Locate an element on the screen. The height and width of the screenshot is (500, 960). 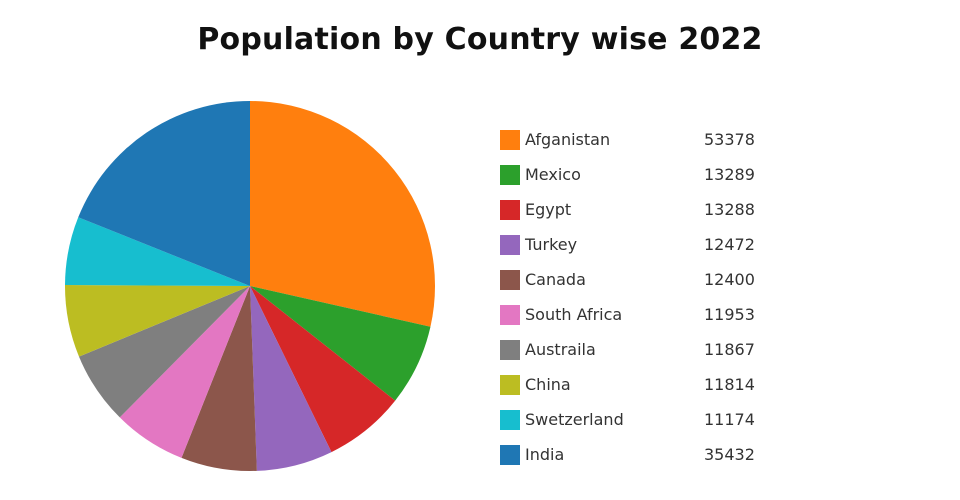
legend-value: 13288 is located at coordinates (729, 209).